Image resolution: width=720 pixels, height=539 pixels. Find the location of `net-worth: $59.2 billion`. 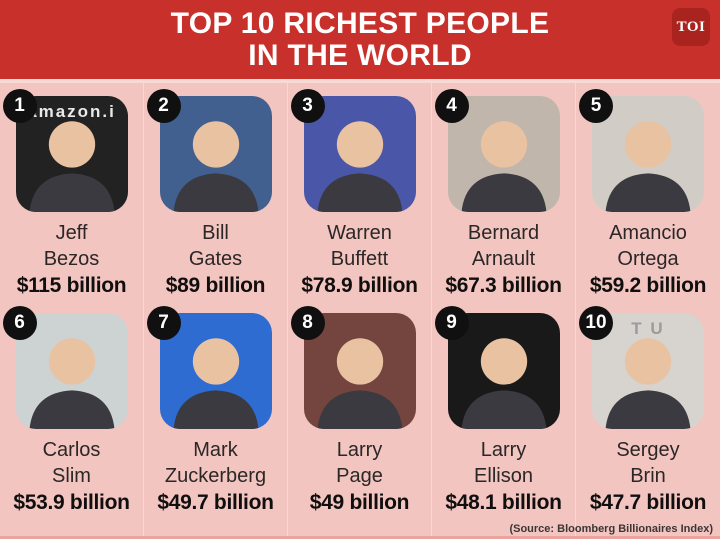

net-worth: $59.2 billion is located at coordinates (648, 285).